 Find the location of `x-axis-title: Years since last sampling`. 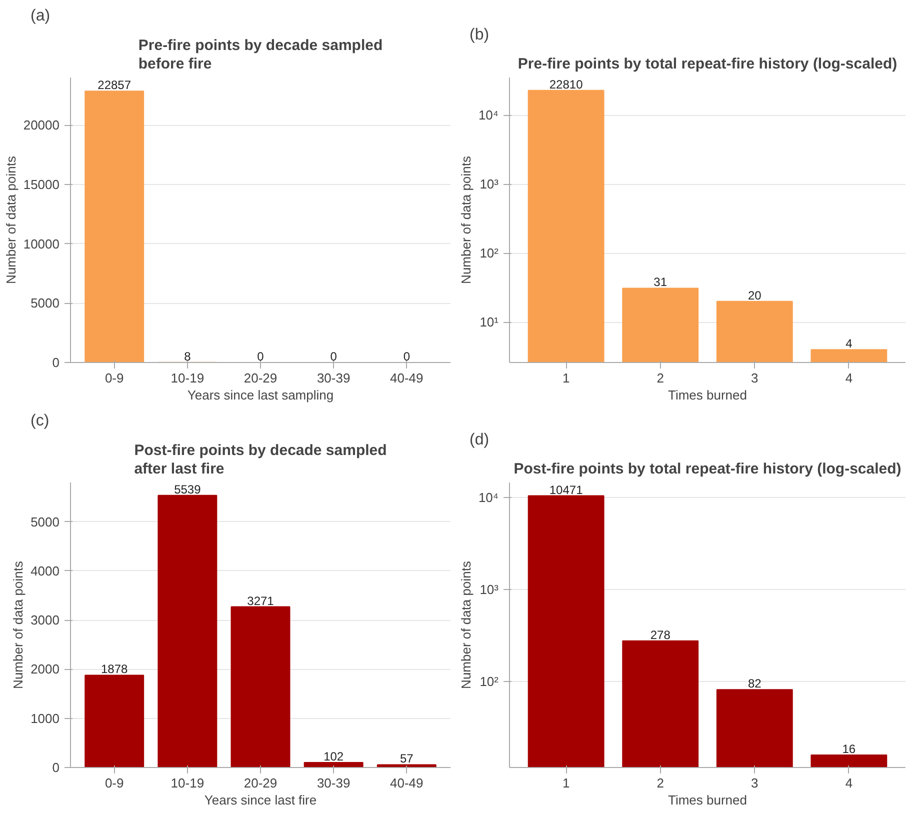

x-axis-title: Years since last sampling is located at coordinates (260, 395).